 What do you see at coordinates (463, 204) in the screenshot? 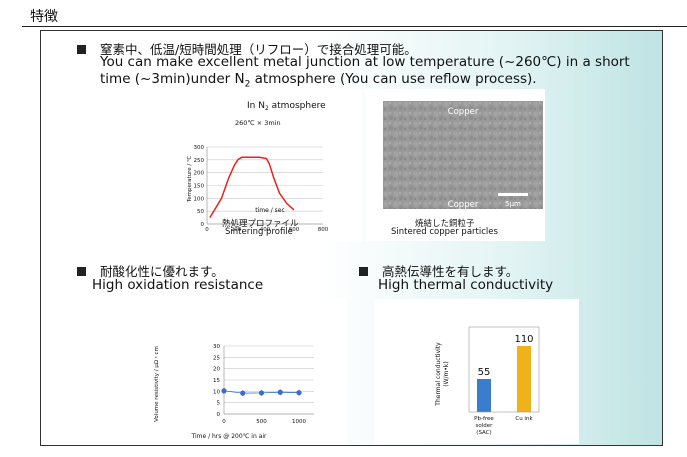
I see `micrograph-label-bottom: Copper` at bounding box center [463, 204].